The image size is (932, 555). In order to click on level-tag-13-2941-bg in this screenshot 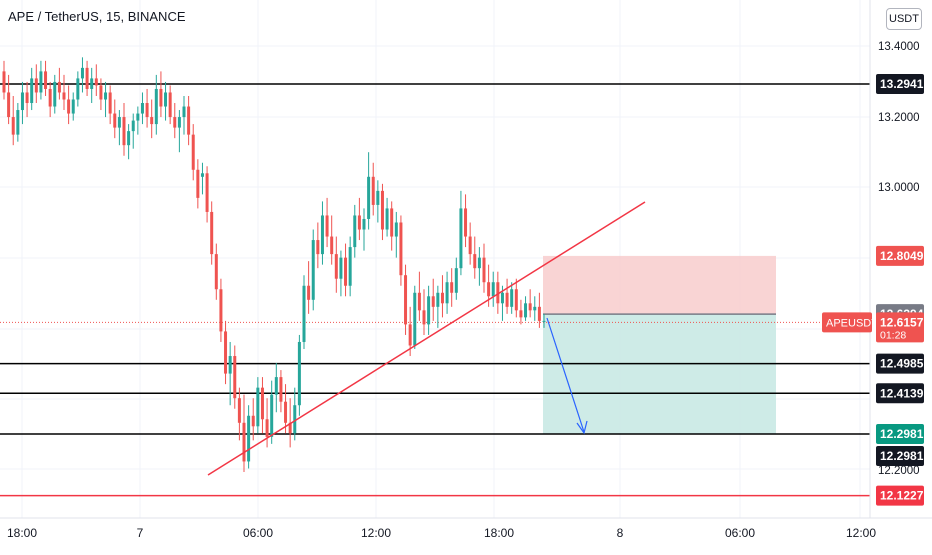, I will do `click(900, 84)`.